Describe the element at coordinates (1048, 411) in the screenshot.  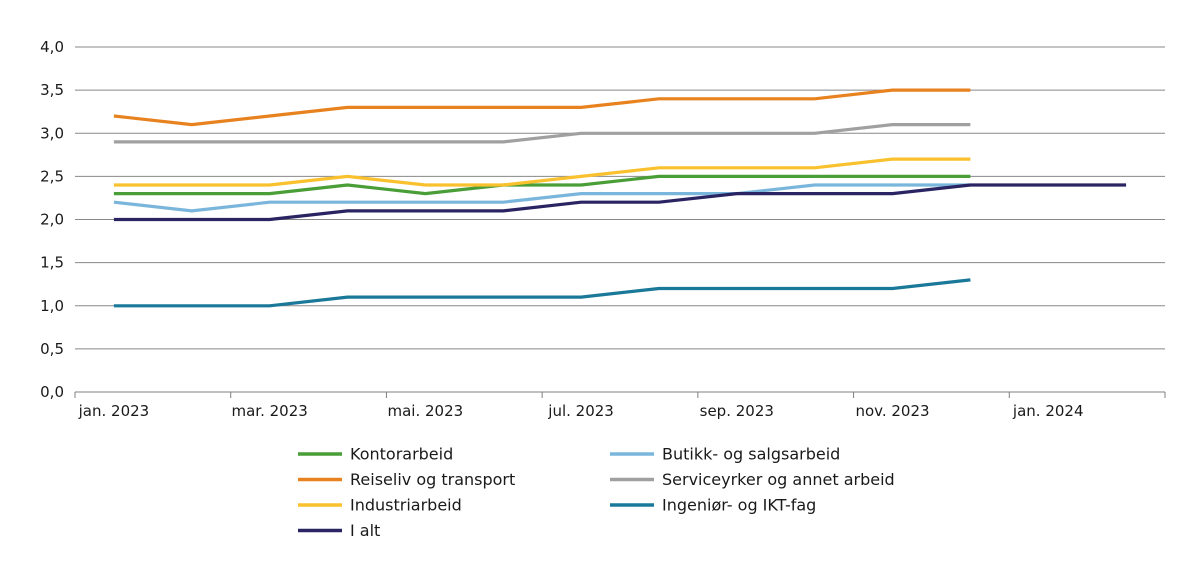
I see `x-tick-label: jan. 2024` at that location.